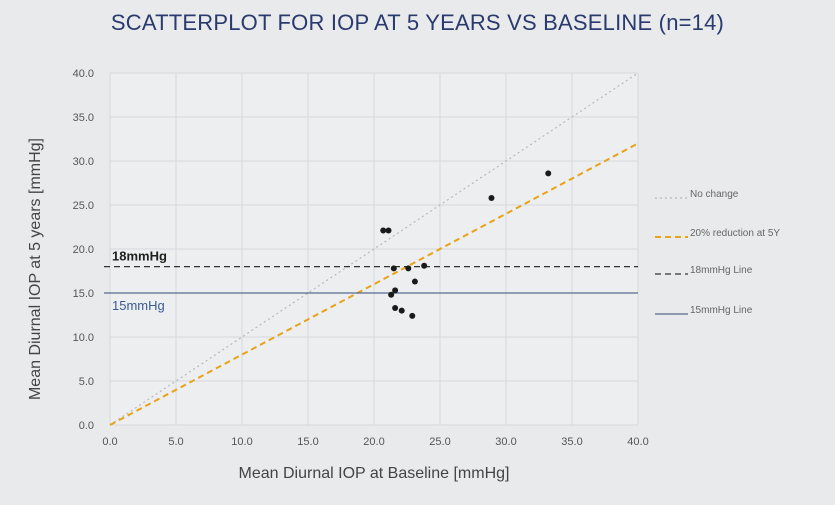 Image resolution: width=835 pixels, height=505 pixels. I want to click on y-tick-label: 30.0, so click(83, 162).